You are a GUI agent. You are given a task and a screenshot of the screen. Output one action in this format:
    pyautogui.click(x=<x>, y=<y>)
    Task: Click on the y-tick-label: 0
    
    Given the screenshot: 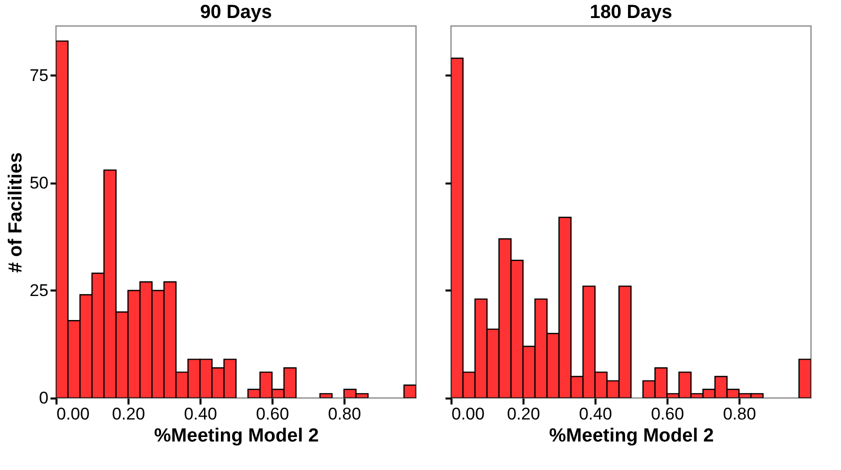 What is the action you would take?
    pyautogui.click(x=43, y=398)
    